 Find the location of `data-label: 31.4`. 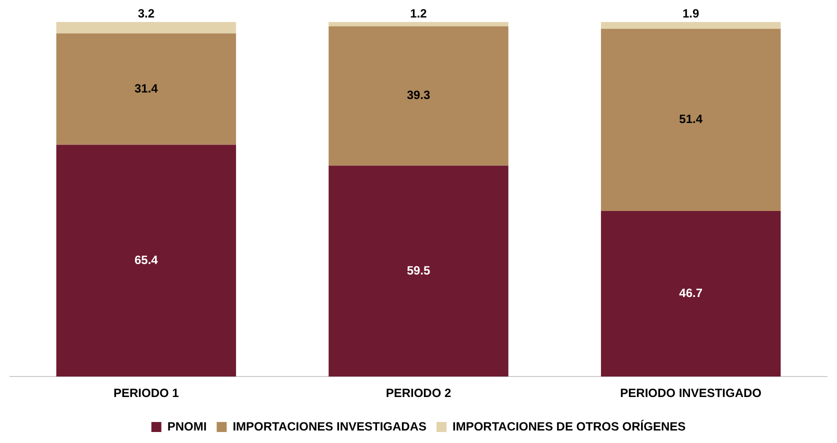

data-label: 31.4 is located at coordinates (146, 88).